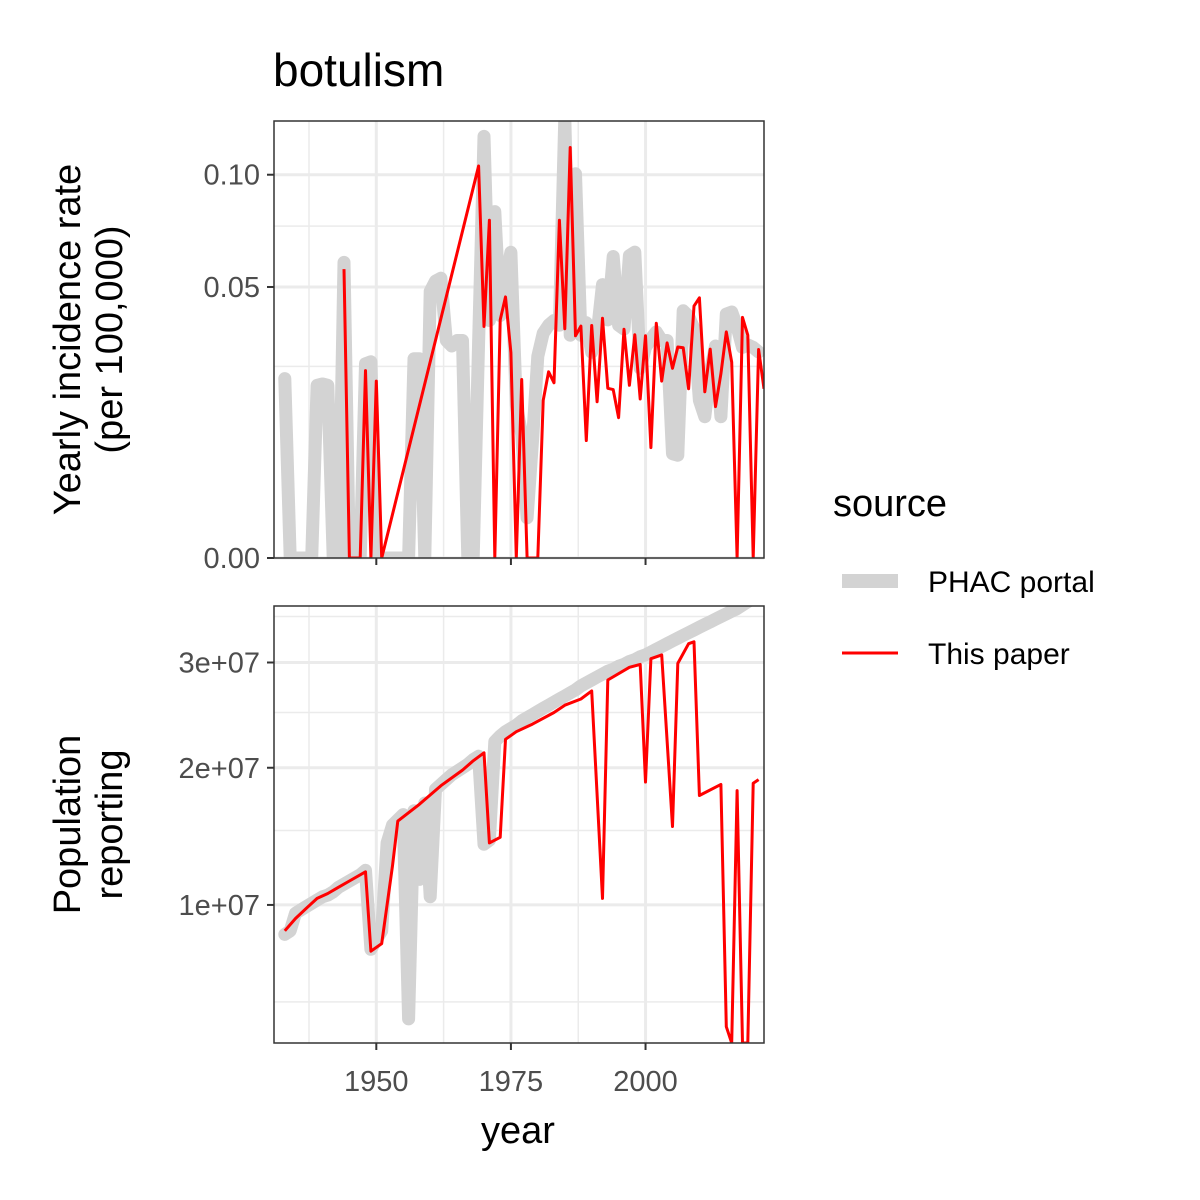  What do you see at coordinates (219, 769) in the screenshot?
I see `y-tick-label: 2e+07` at bounding box center [219, 769].